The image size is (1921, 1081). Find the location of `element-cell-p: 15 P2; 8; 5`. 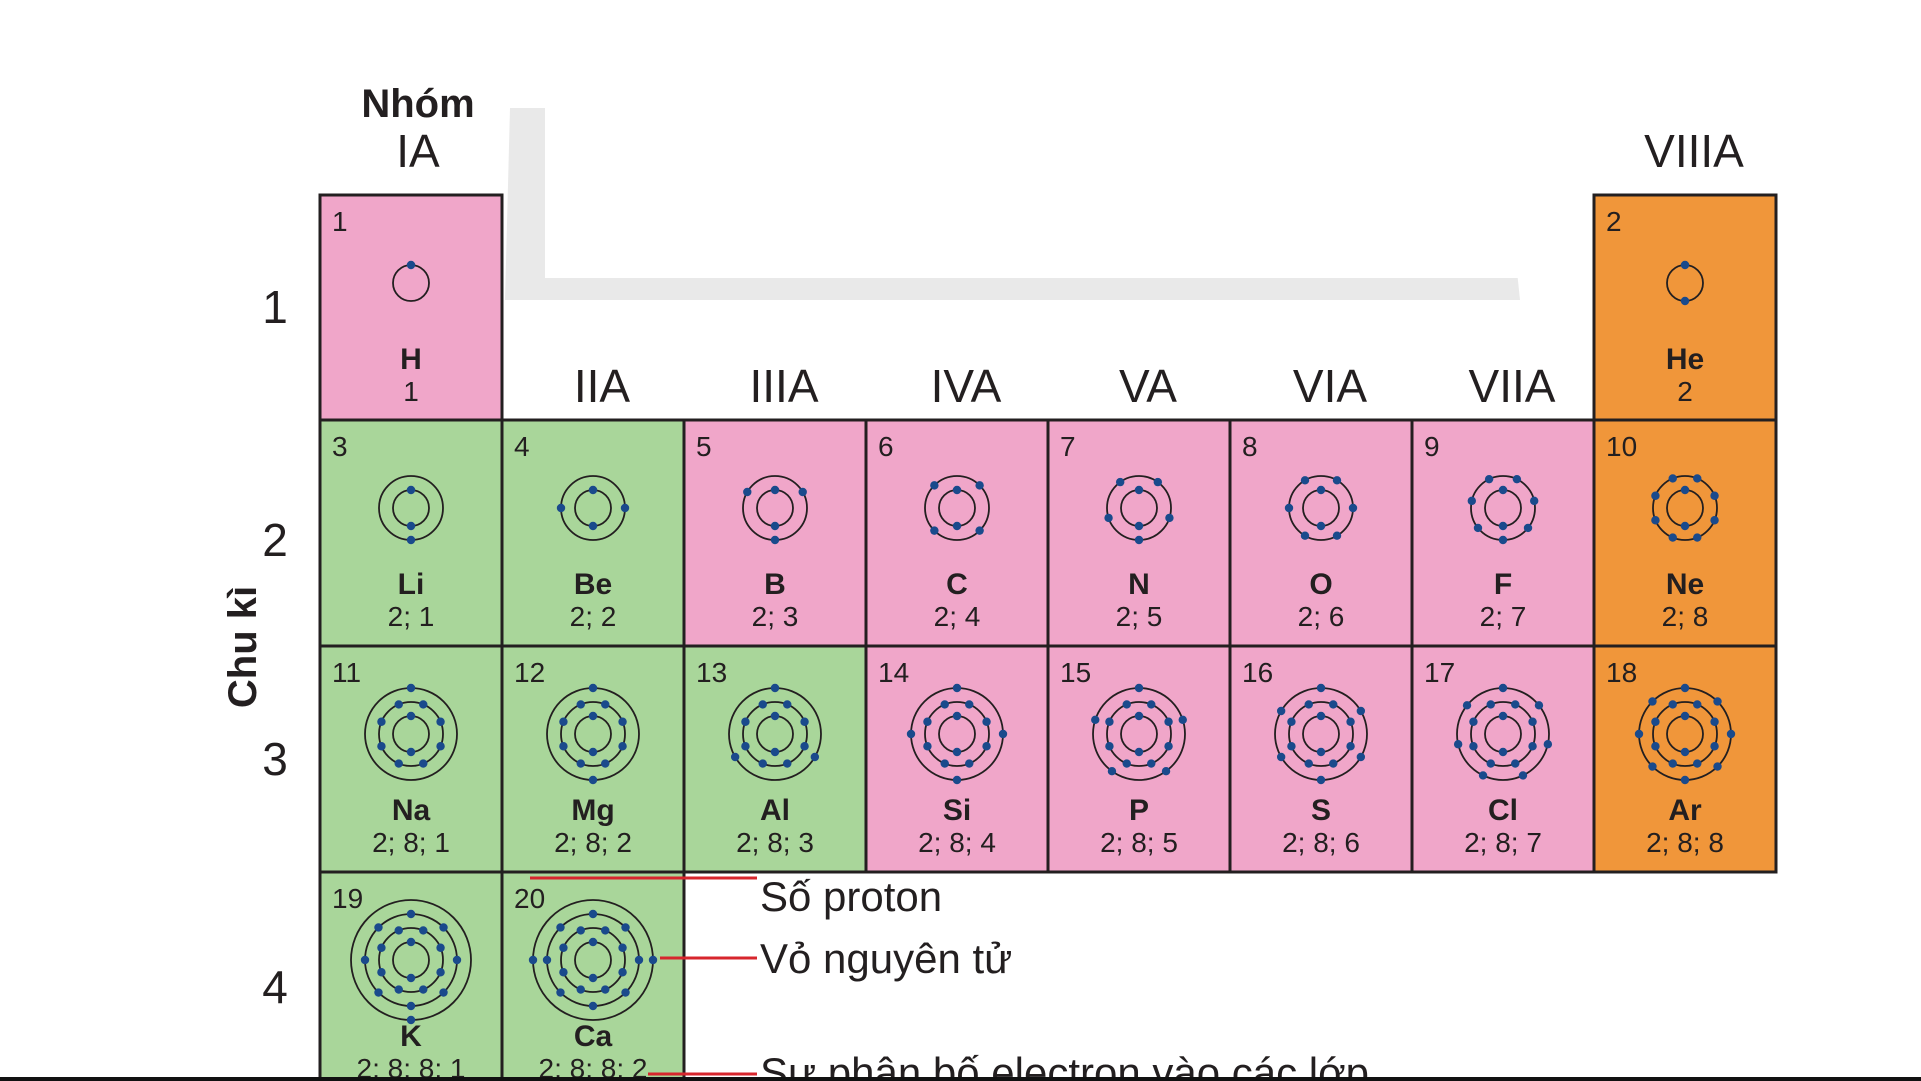

element-cell-p: 15 P2; 8; 5 is located at coordinates (1139, 759).